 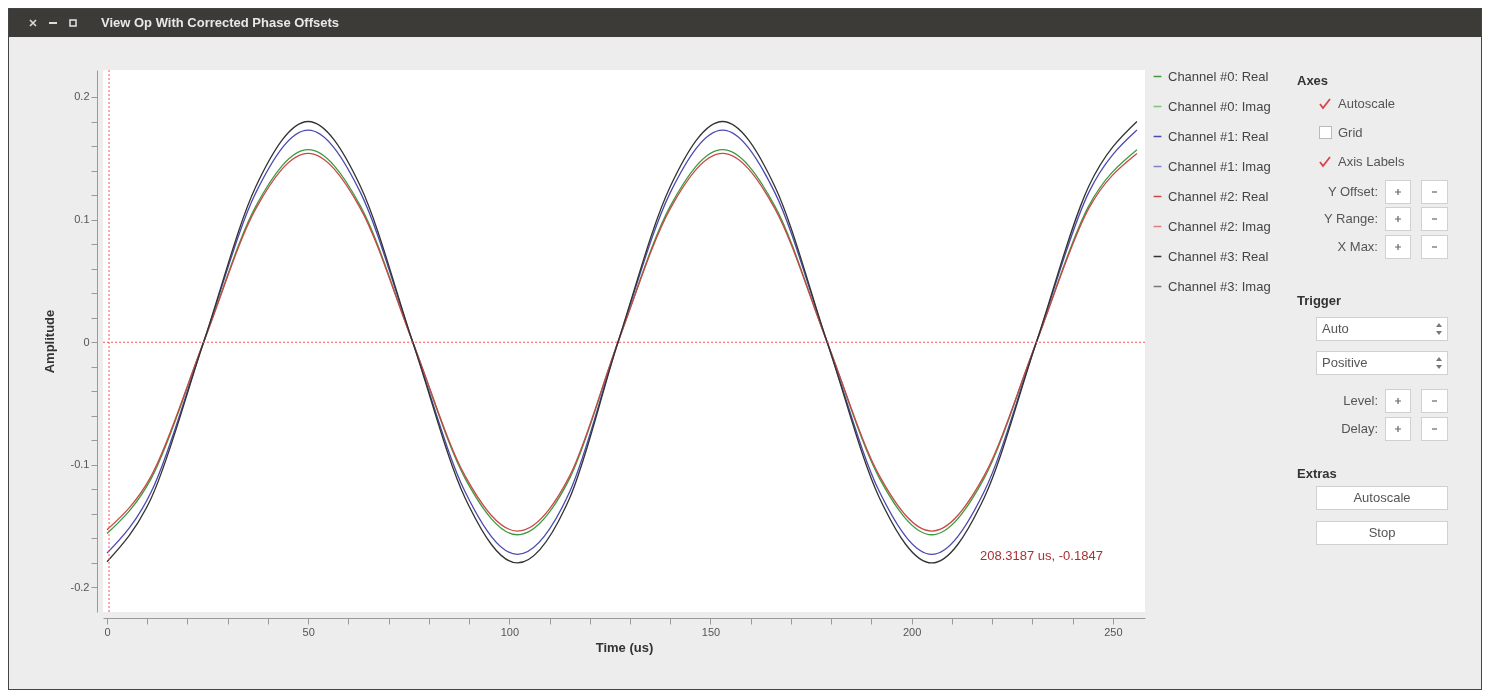 What do you see at coordinates (1218, 136) in the screenshot?
I see `legend-label: Channel #1: Real` at bounding box center [1218, 136].